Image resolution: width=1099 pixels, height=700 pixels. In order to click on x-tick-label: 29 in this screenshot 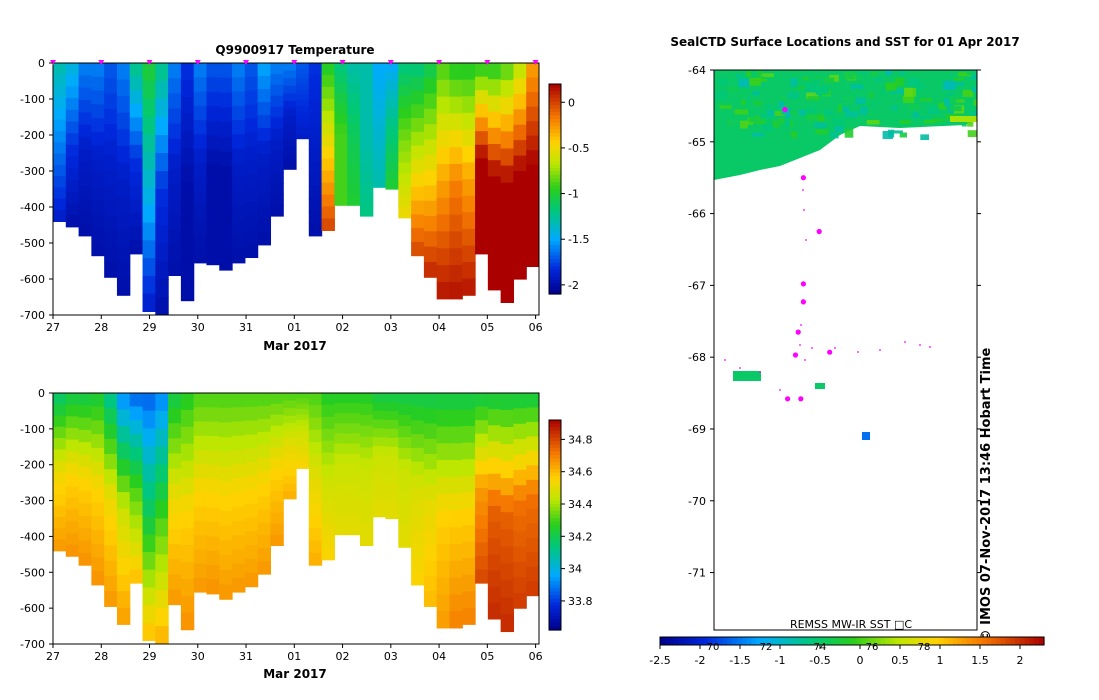, I will do `click(150, 327)`.